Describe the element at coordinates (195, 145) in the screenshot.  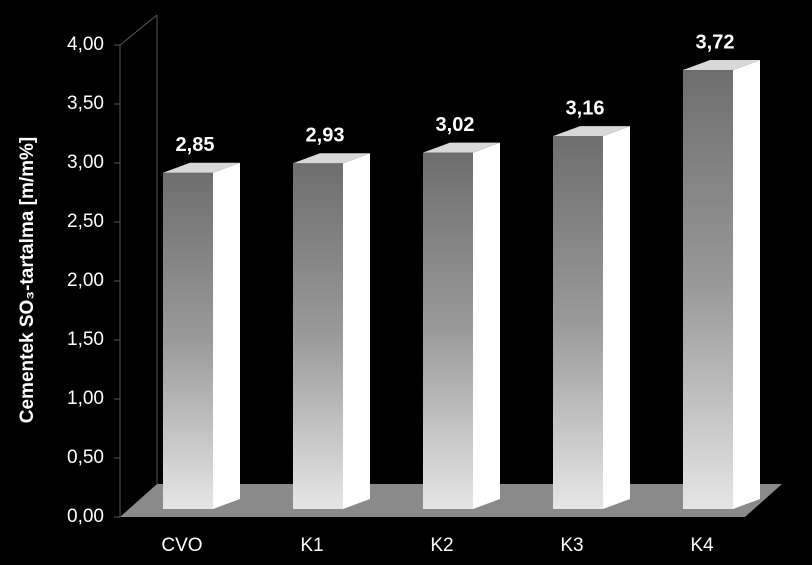
I see `value-label: 2,85` at that location.